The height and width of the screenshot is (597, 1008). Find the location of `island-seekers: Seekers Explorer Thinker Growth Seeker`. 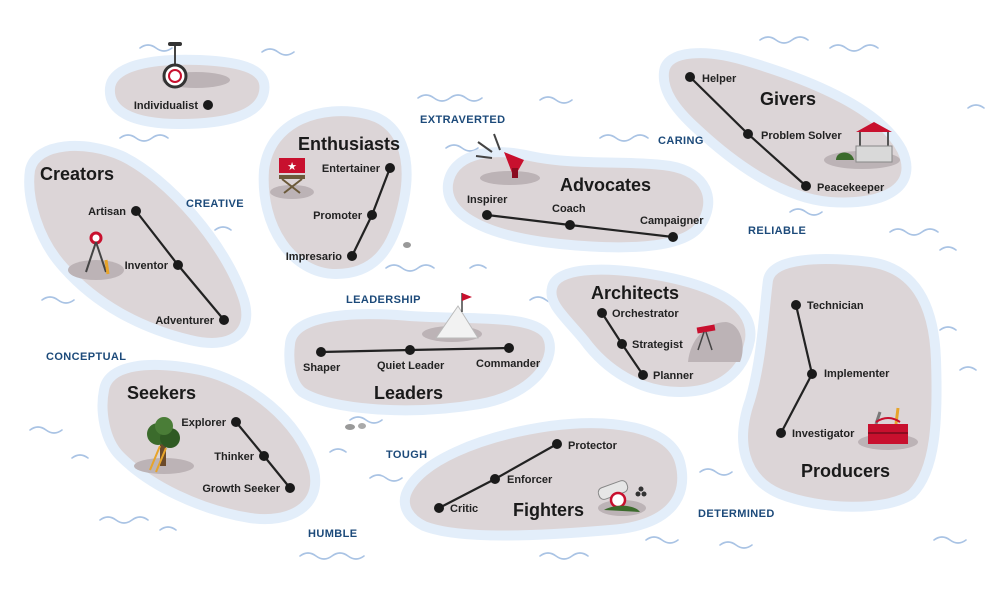

island-seekers: Seekers Explorer Thinker Growth Seeker is located at coordinates (209, 442).